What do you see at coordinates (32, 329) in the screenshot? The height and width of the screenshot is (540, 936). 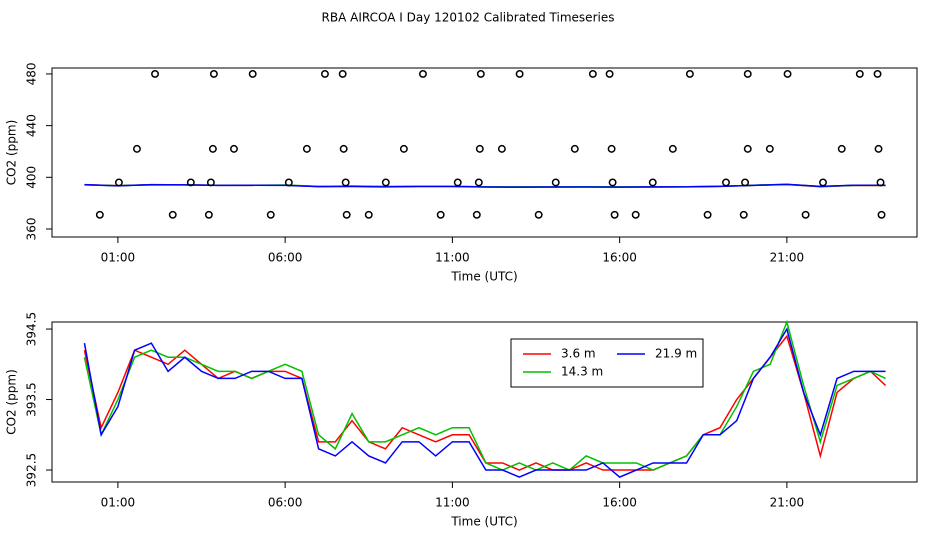 I see `y-tick-label: 394.5` at bounding box center [32, 329].